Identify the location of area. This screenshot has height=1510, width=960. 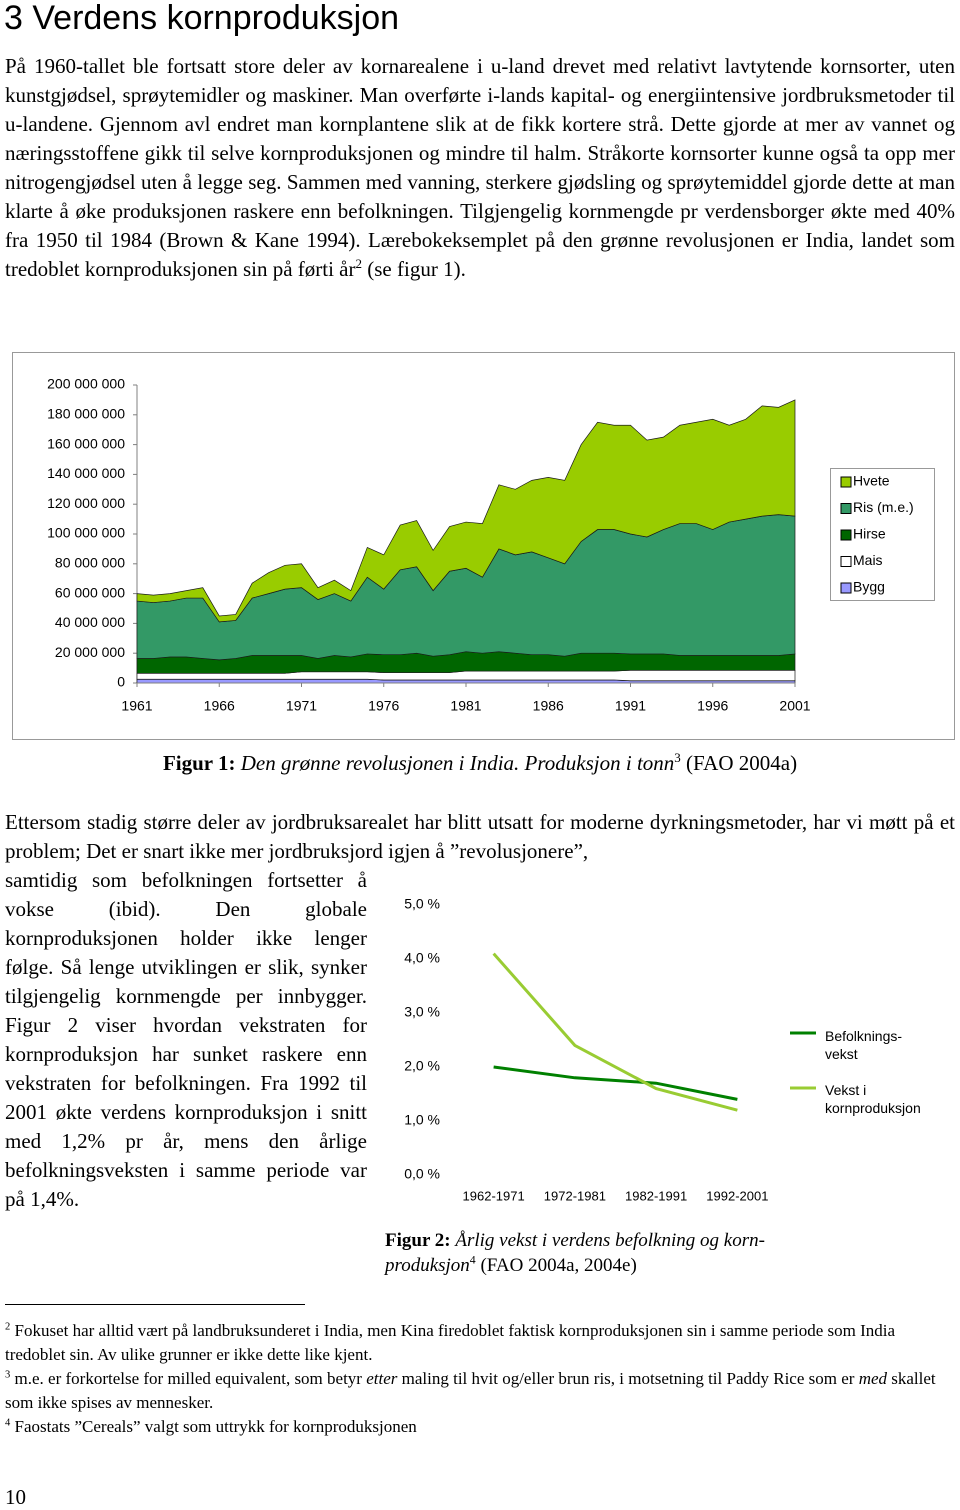
(466, 511).